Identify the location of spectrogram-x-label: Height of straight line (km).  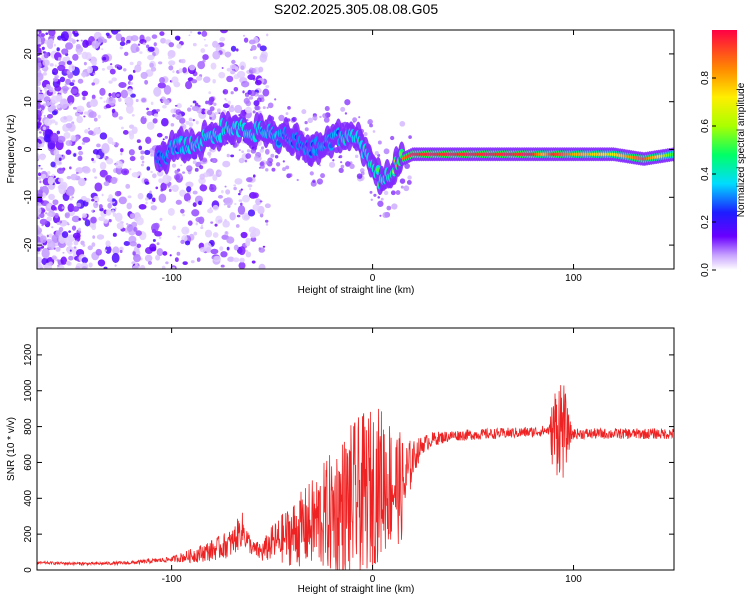
(356, 290).